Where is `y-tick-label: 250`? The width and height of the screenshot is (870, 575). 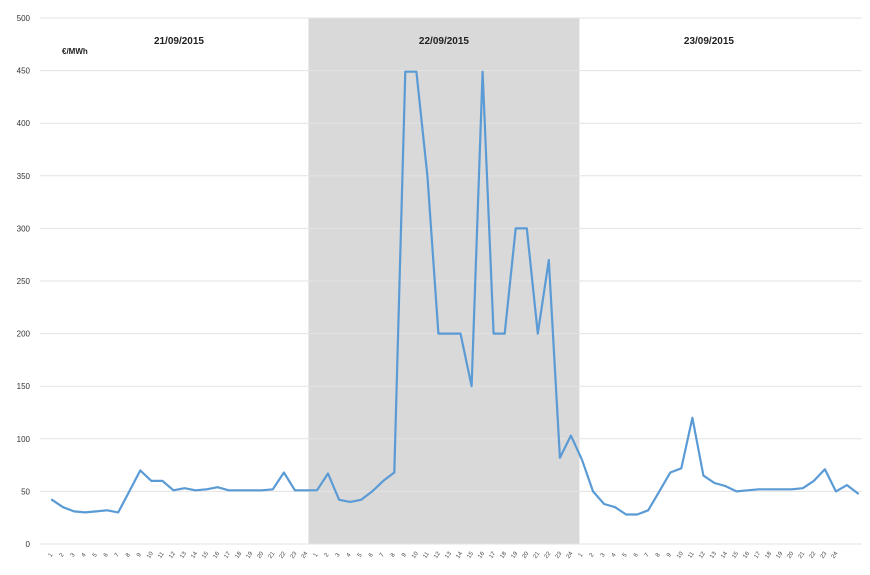 y-tick-label: 250 is located at coordinates (24, 281).